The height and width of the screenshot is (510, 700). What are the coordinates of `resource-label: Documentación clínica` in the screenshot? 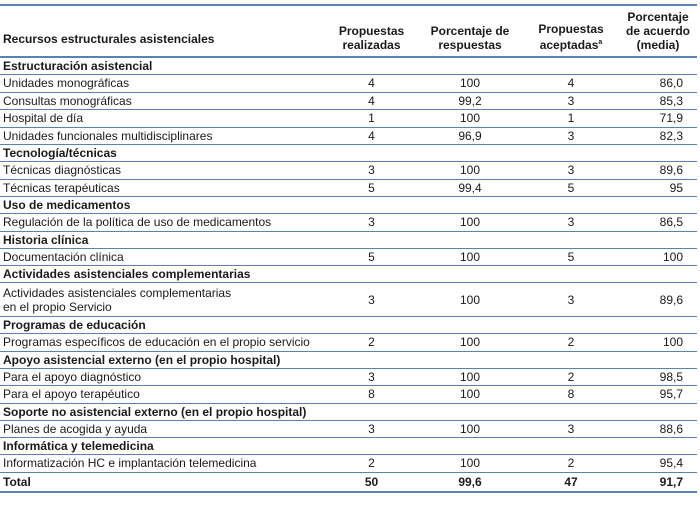 It's located at (63, 256).